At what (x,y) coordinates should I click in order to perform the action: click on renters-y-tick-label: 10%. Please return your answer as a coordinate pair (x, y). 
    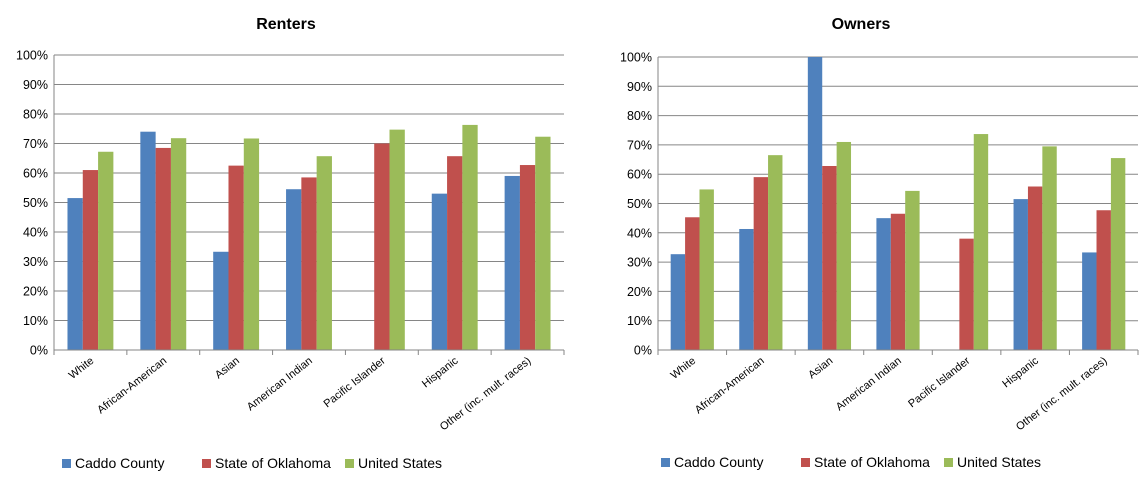
    Looking at the image, I should click on (35, 321).